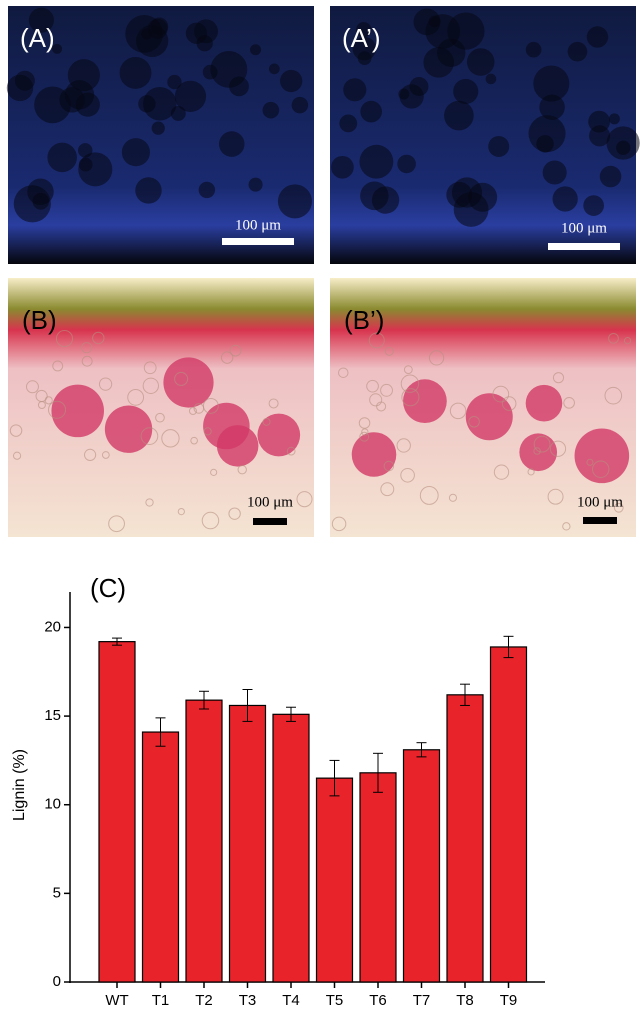 The width and height of the screenshot is (642, 1018). Describe the element at coordinates (52, 804) in the screenshot. I see `y-tick-label: 10` at that location.